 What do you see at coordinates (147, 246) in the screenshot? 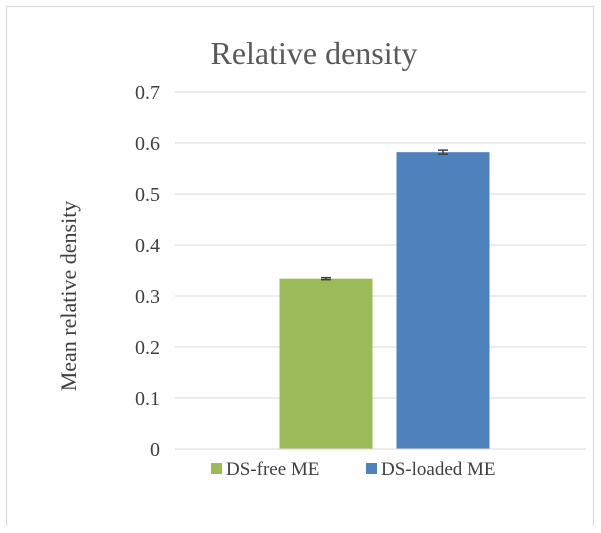
I see `y-tick-label: 0.4` at bounding box center [147, 246].